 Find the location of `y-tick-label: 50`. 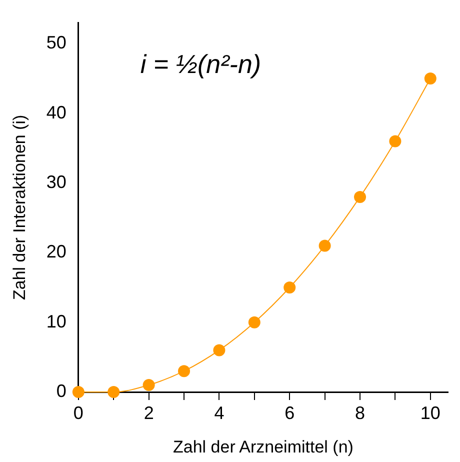

y-tick-label: 50 is located at coordinates (56, 42).